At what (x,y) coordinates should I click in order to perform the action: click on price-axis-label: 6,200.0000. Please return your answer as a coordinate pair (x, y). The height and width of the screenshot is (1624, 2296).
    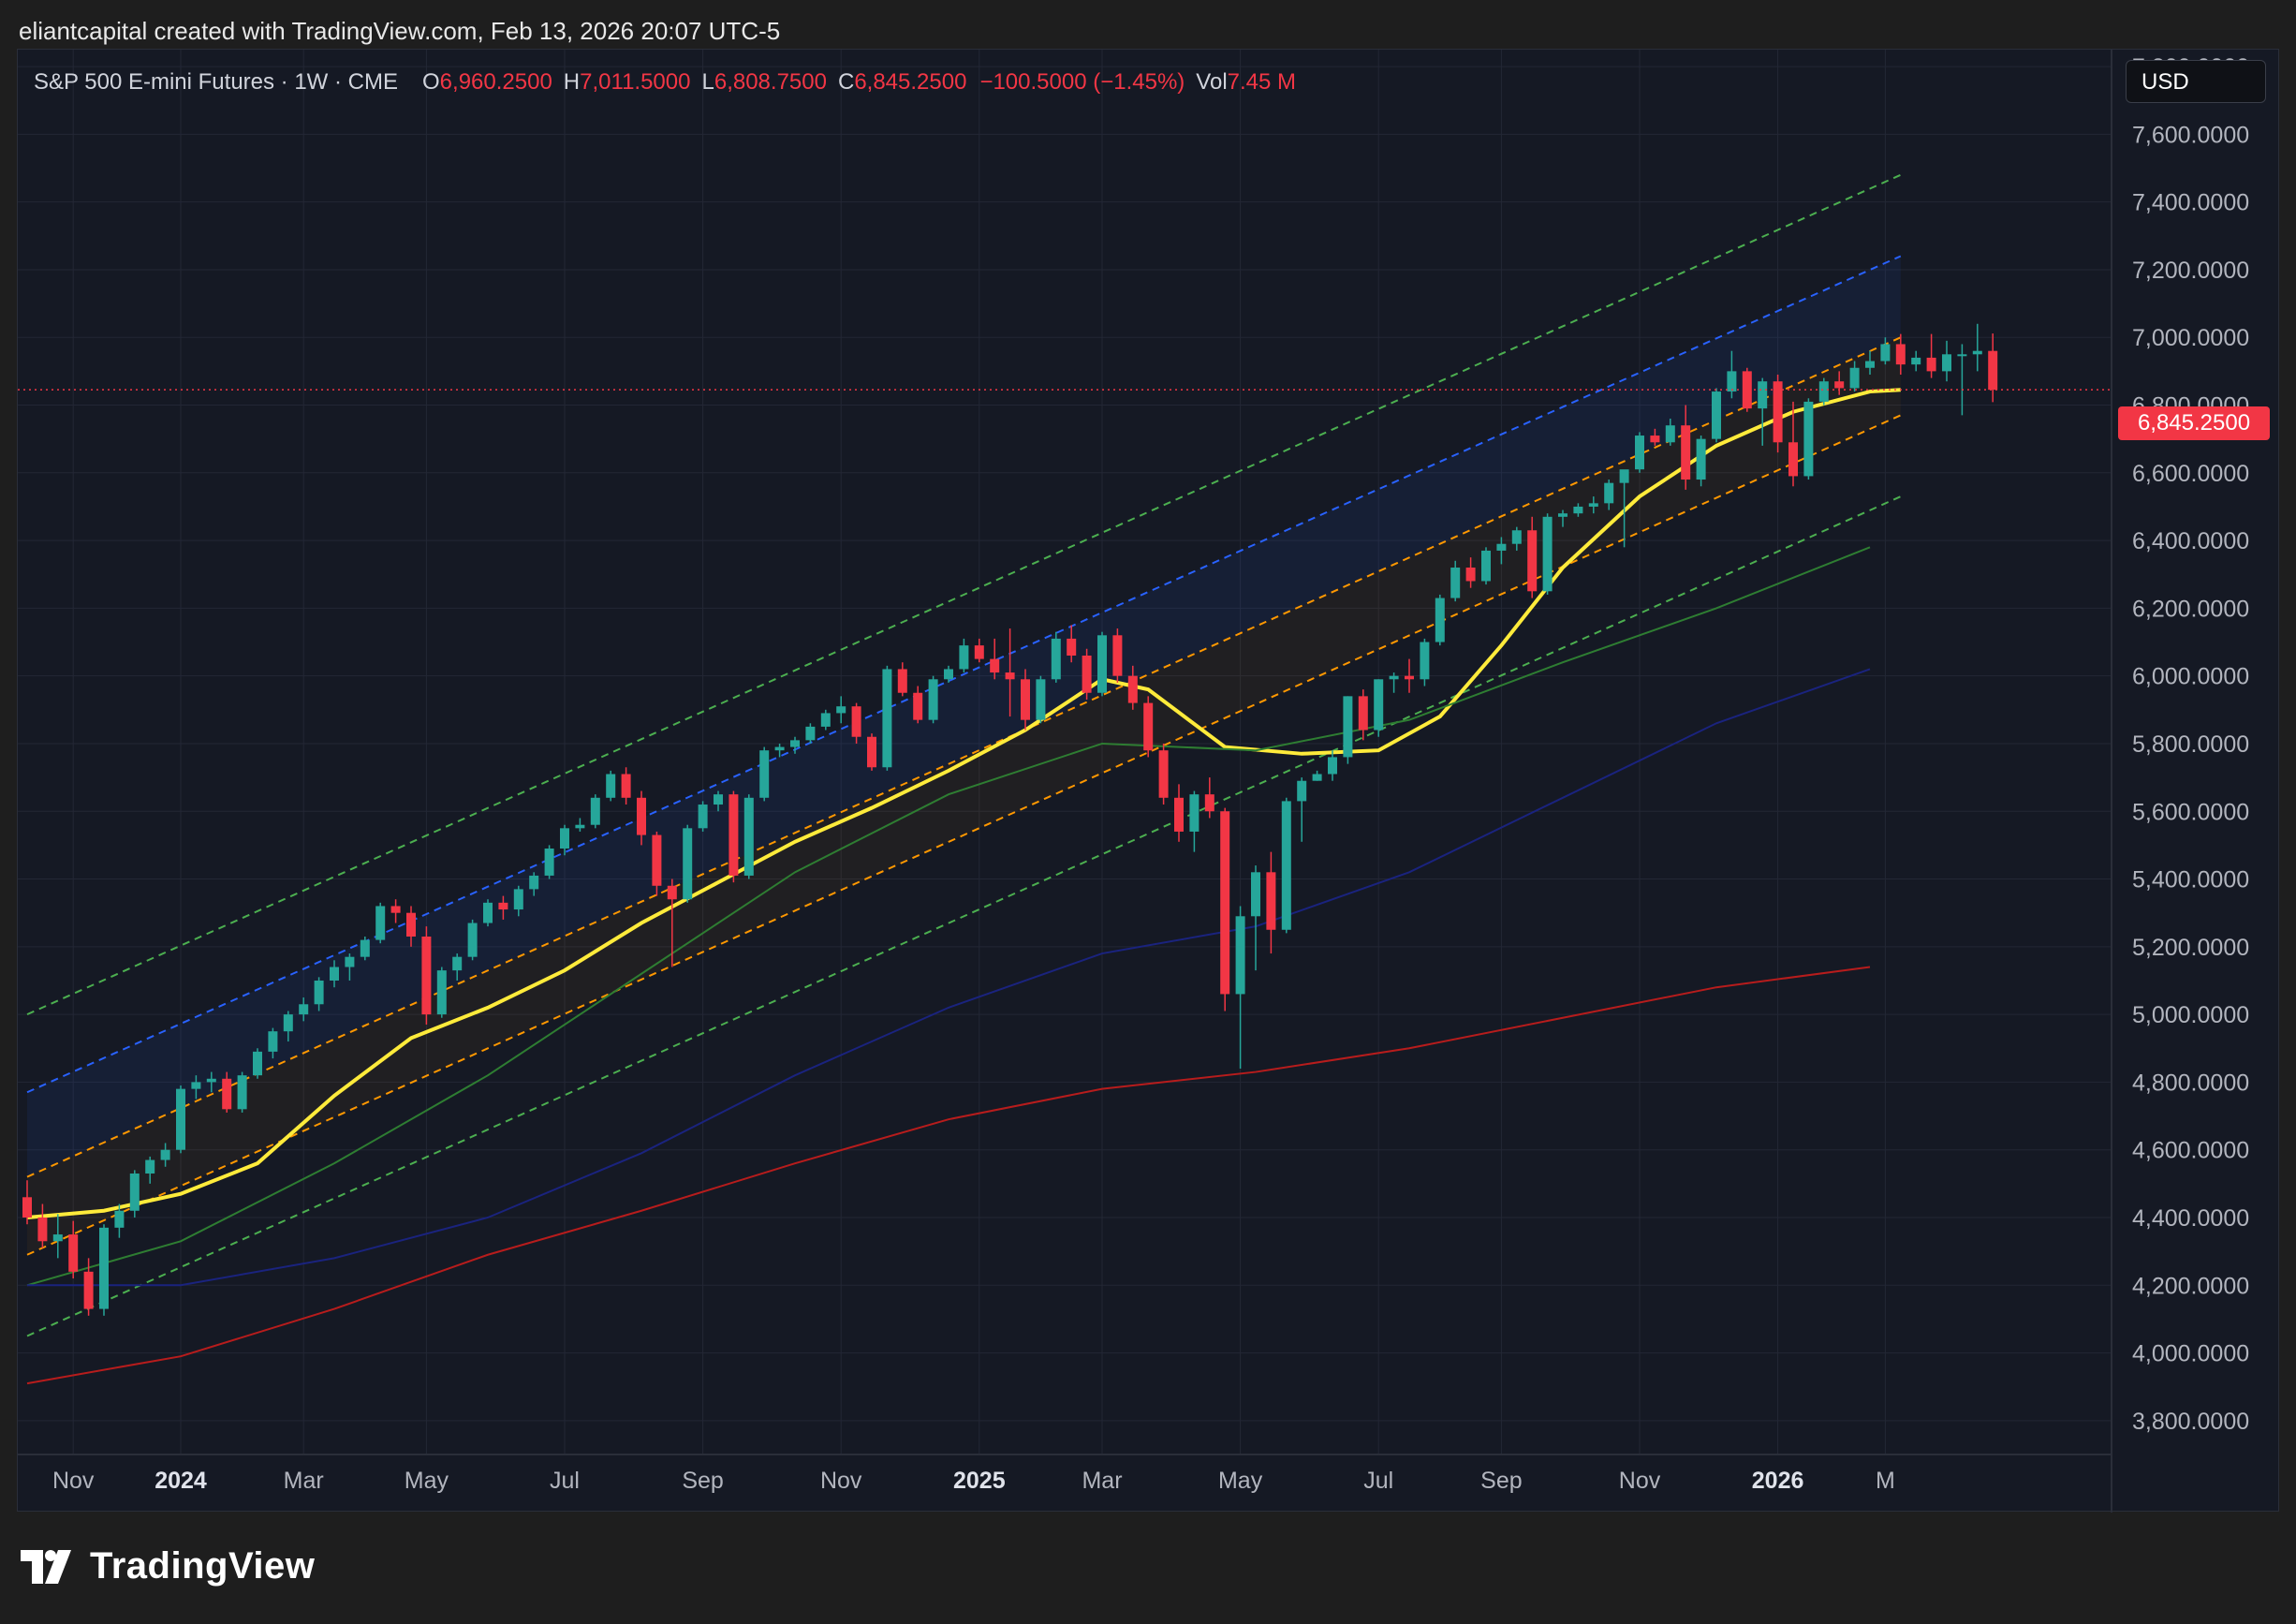
    Looking at the image, I should click on (2190, 609).